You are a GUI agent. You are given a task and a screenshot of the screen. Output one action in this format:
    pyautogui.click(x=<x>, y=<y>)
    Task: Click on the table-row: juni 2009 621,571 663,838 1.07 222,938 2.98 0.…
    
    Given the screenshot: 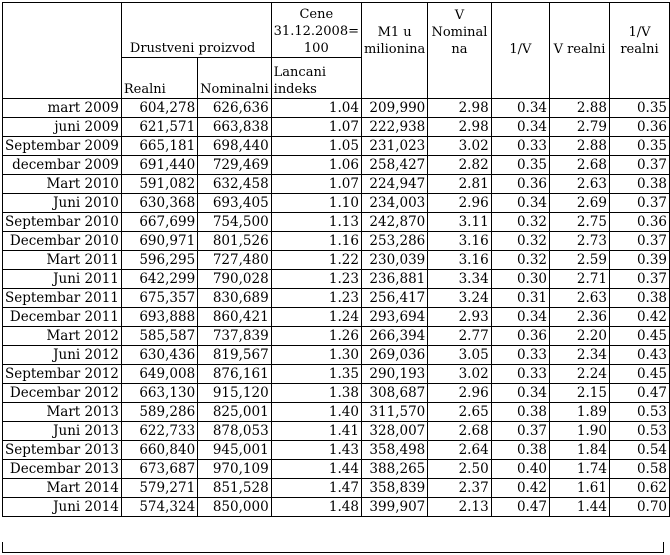 What is the action you would take?
    pyautogui.click(x=336, y=127)
    